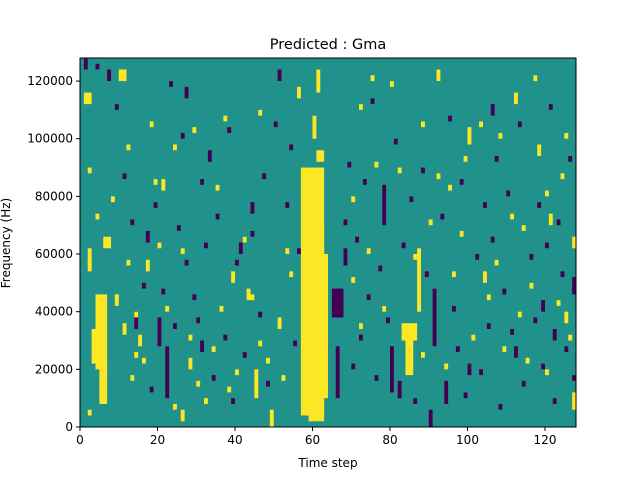  What do you see at coordinates (6, 243) in the screenshot?
I see `y-axis-label: Frequency (Hz)` at bounding box center [6, 243].